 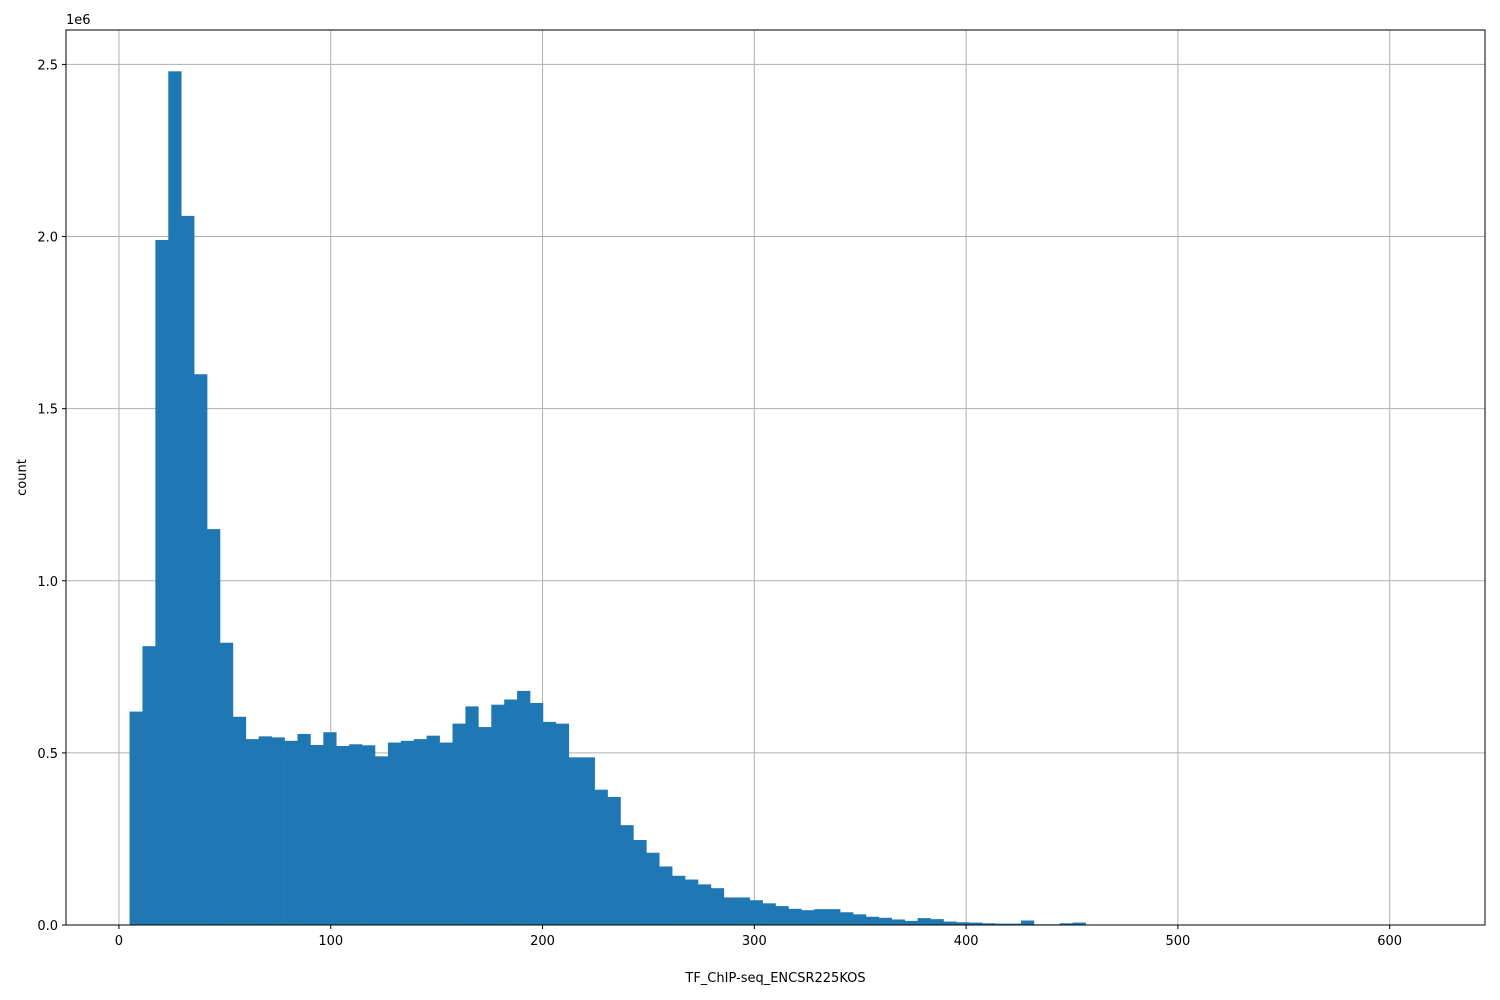 I want to click on x-tick-label: 0, so click(x=119, y=941).